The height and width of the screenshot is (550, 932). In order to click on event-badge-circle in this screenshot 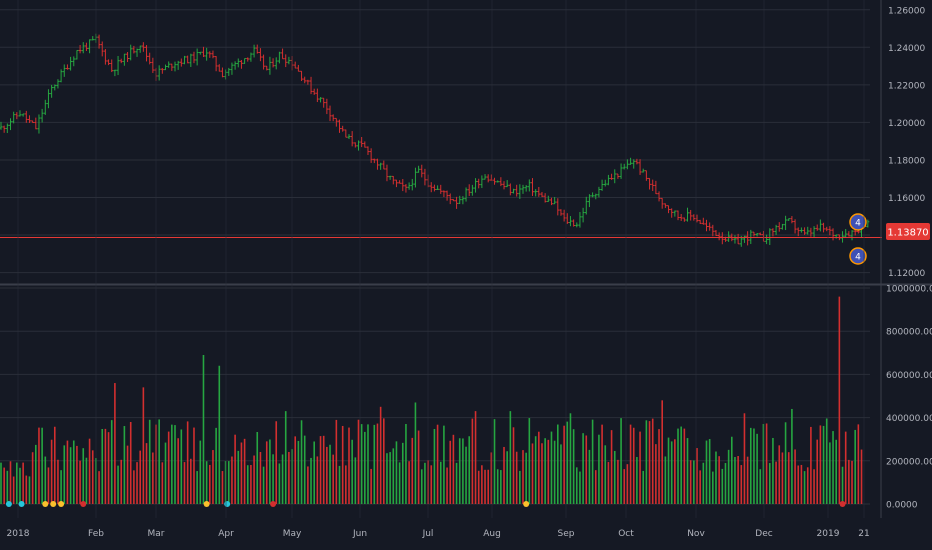, I will do `click(858, 222)`.